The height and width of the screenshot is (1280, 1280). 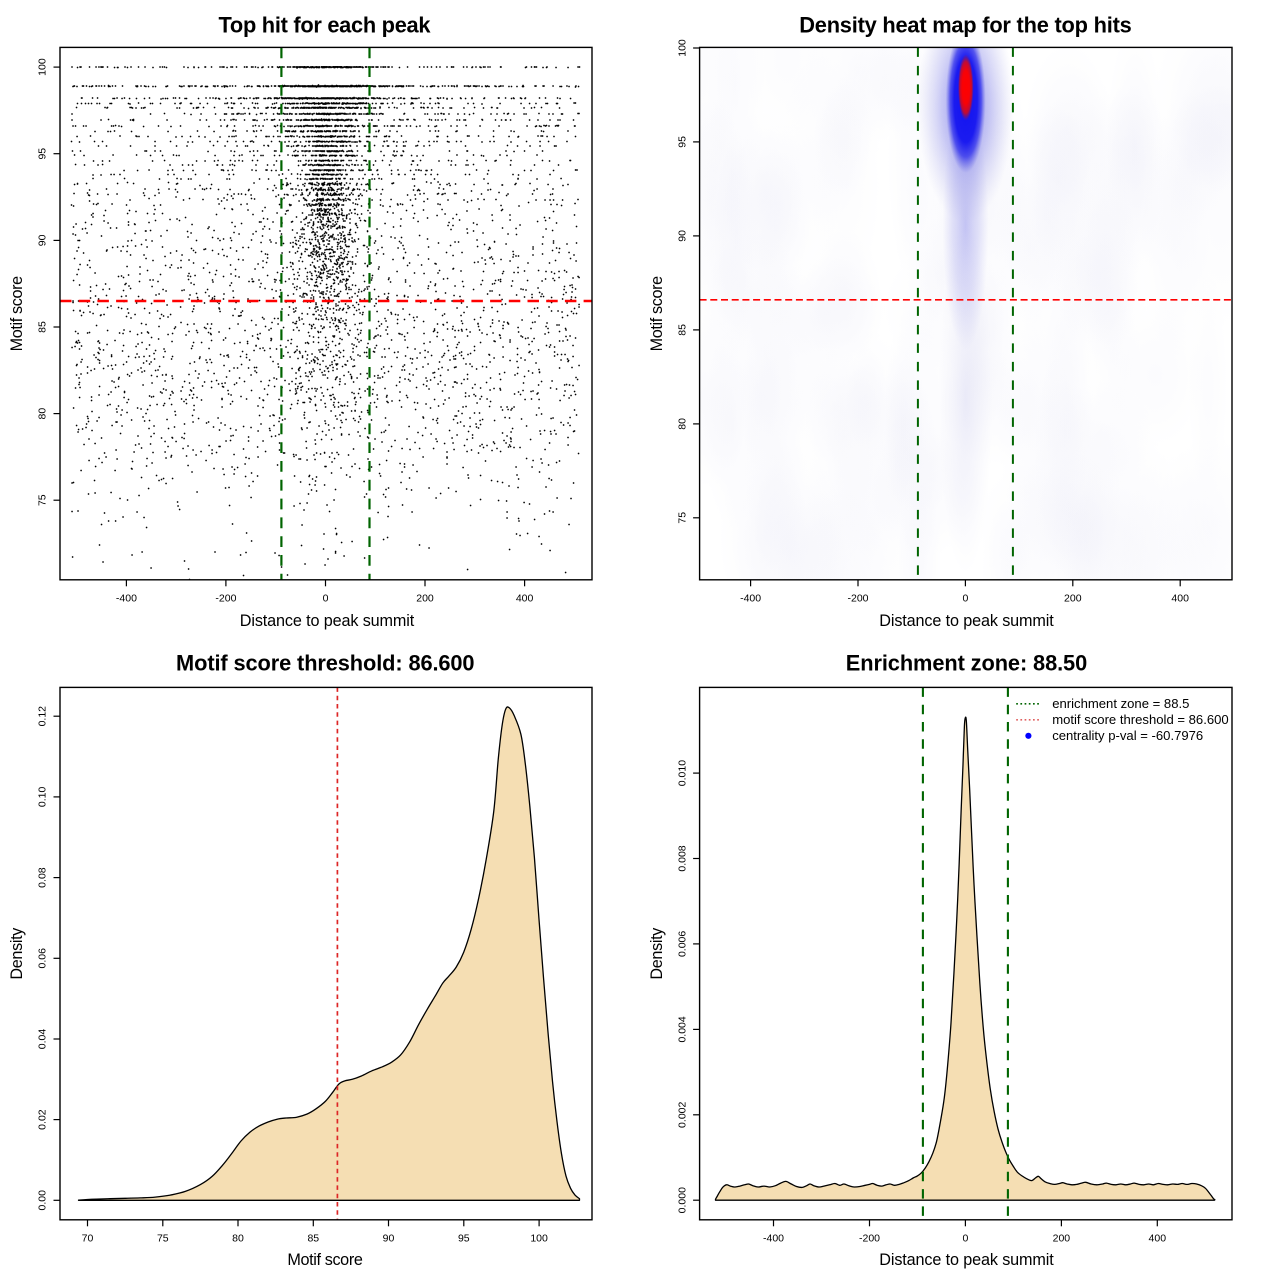 I want to click on svg-text: 0.004, so click(x=683, y=1029).